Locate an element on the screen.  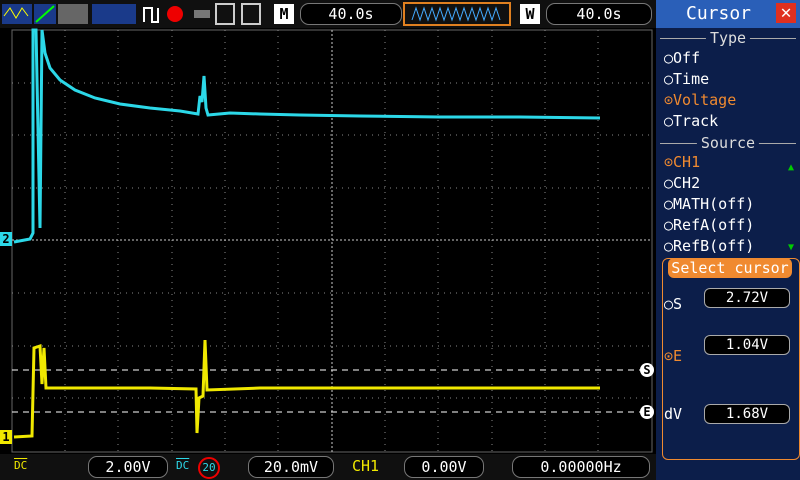
source-section: Source is located at coordinates (728, 143).